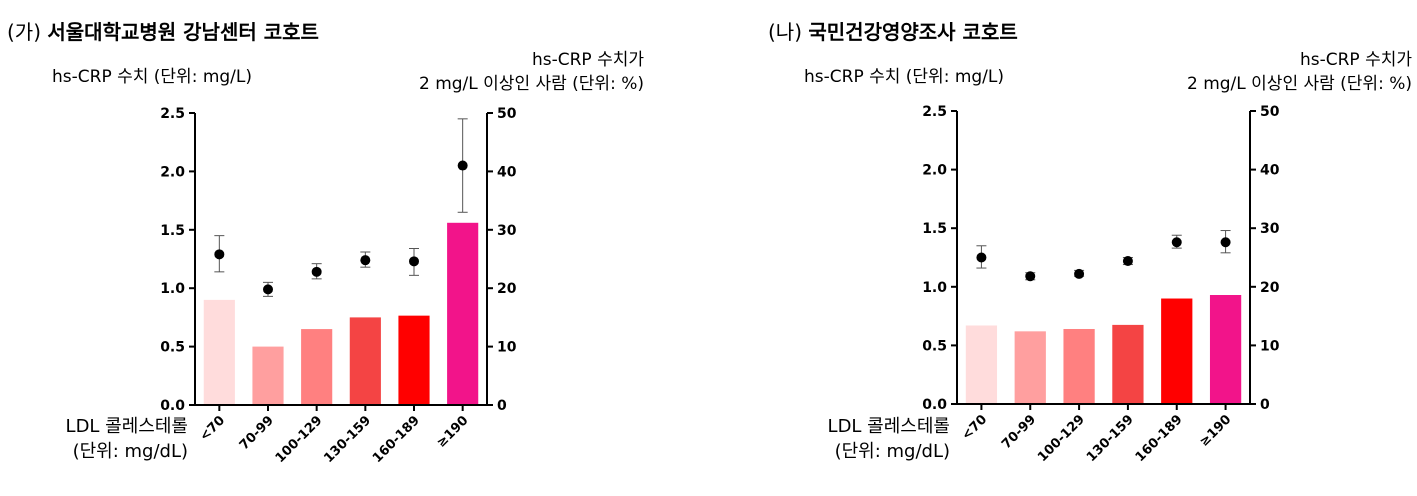 The width and height of the screenshot is (1417, 496). Describe the element at coordinates (785, 32) in the screenshot. I see `panel-title-tag: (나)` at that location.